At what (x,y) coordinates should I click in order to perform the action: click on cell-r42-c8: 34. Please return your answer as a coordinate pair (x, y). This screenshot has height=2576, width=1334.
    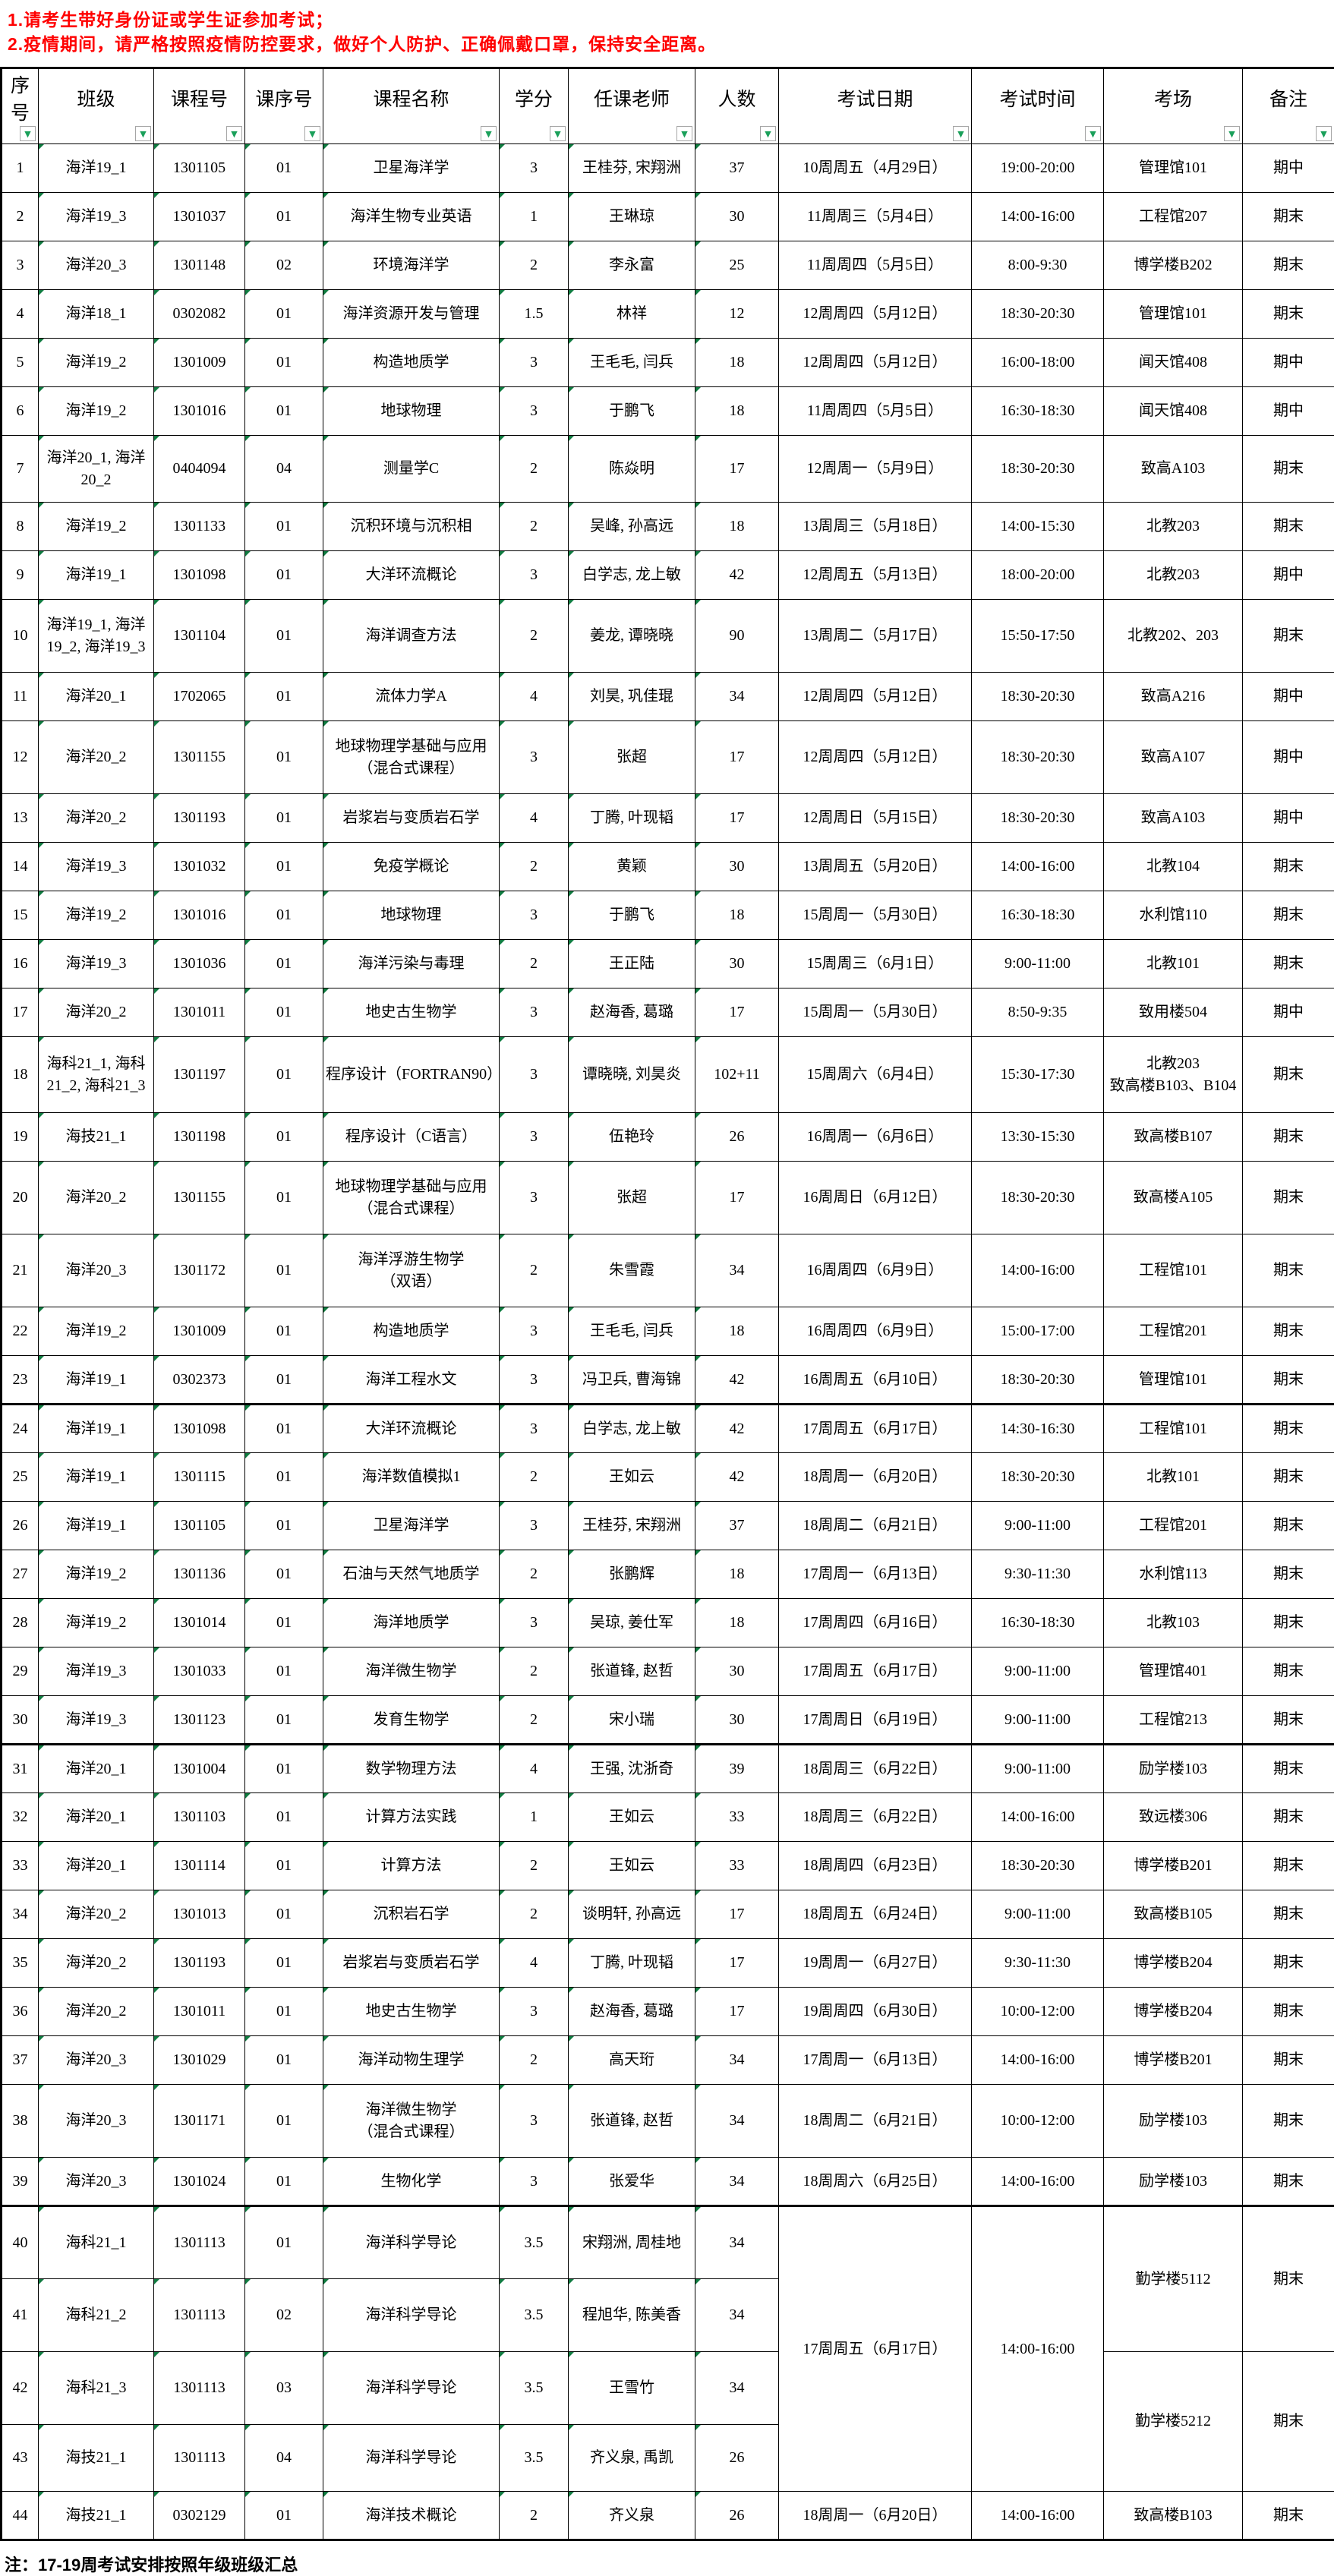
    Looking at the image, I should click on (737, 2388).